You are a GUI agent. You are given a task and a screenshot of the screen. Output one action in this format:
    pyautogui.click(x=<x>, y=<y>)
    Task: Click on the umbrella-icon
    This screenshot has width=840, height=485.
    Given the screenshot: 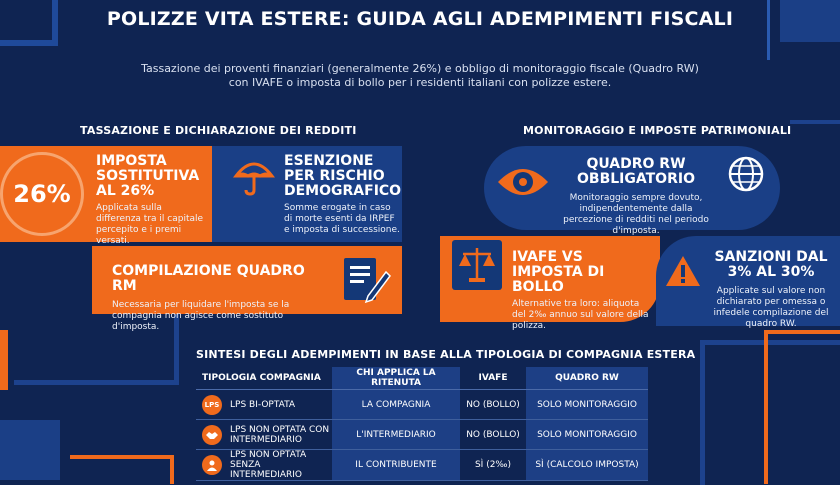 What is the action you would take?
    pyautogui.click(x=254, y=178)
    